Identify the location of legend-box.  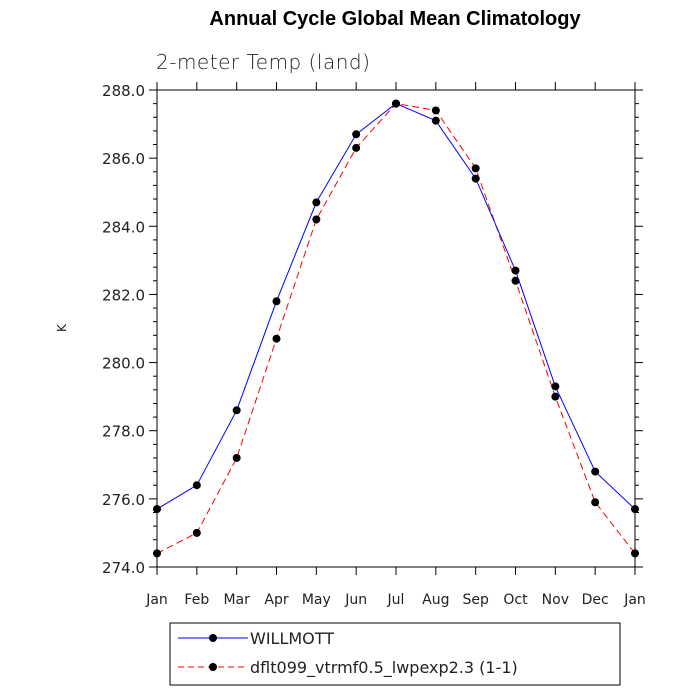
(395, 654).